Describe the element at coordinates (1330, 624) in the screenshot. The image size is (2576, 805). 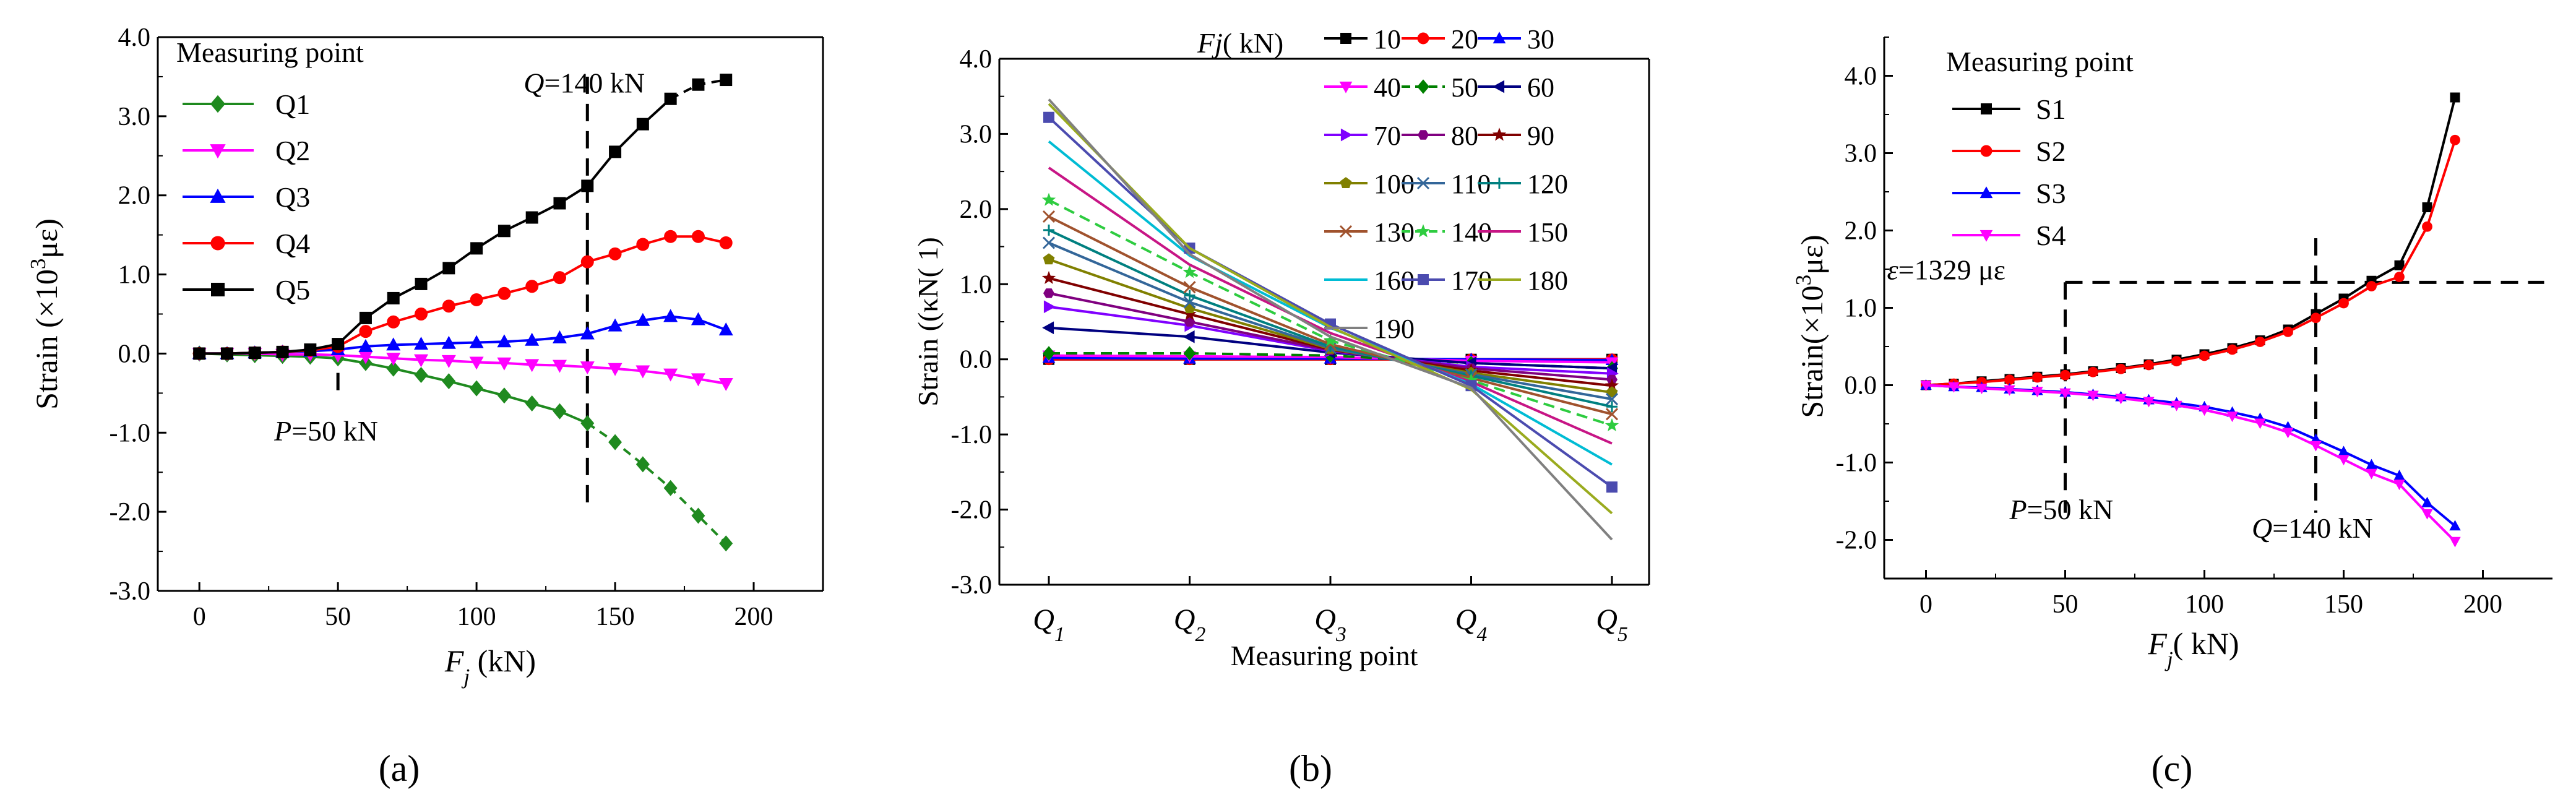
I see `x-tick-label: Q3` at that location.